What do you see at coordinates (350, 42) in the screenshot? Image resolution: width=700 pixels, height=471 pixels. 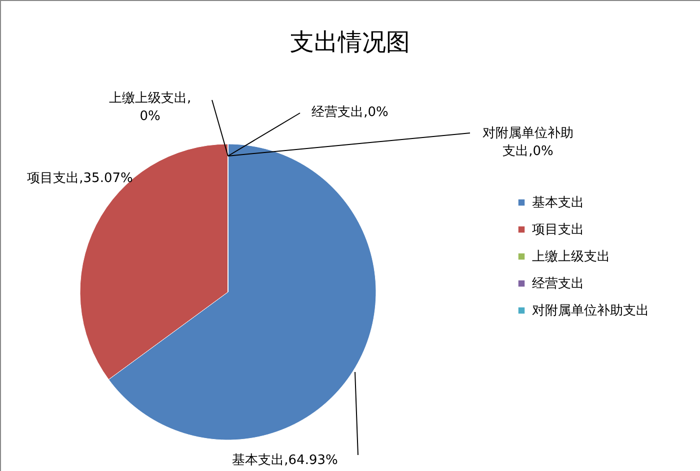 I see `chart-title: 支出情况图` at bounding box center [350, 42].